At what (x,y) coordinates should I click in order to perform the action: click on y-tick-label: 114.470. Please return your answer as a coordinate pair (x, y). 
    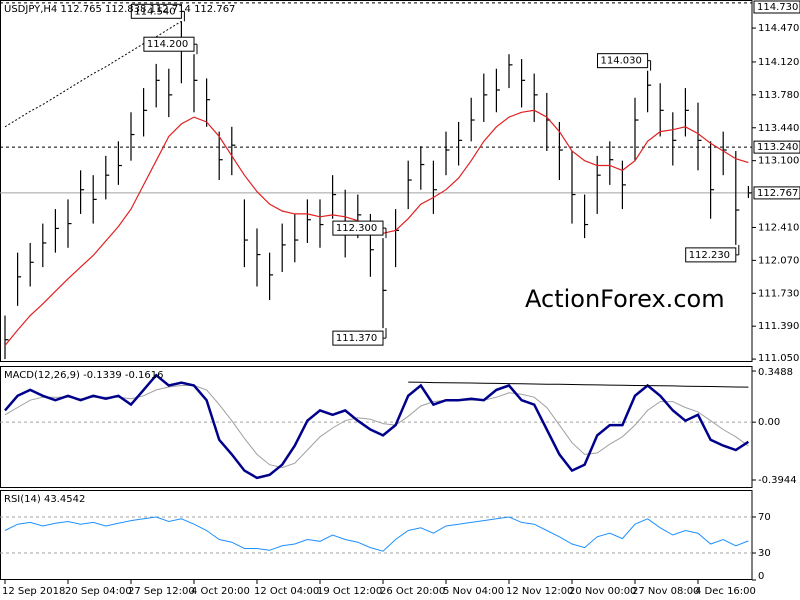
    Looking at the image, I should click on (778, 28).